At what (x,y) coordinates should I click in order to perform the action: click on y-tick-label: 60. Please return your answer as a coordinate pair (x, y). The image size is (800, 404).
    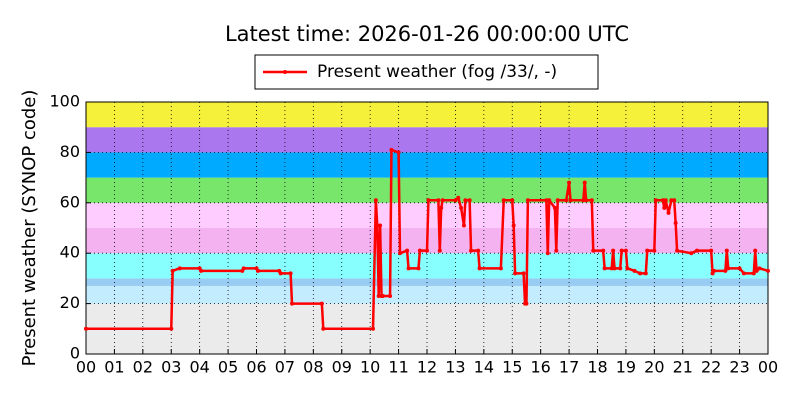
    Looking at the image, I should click on (70, 201).